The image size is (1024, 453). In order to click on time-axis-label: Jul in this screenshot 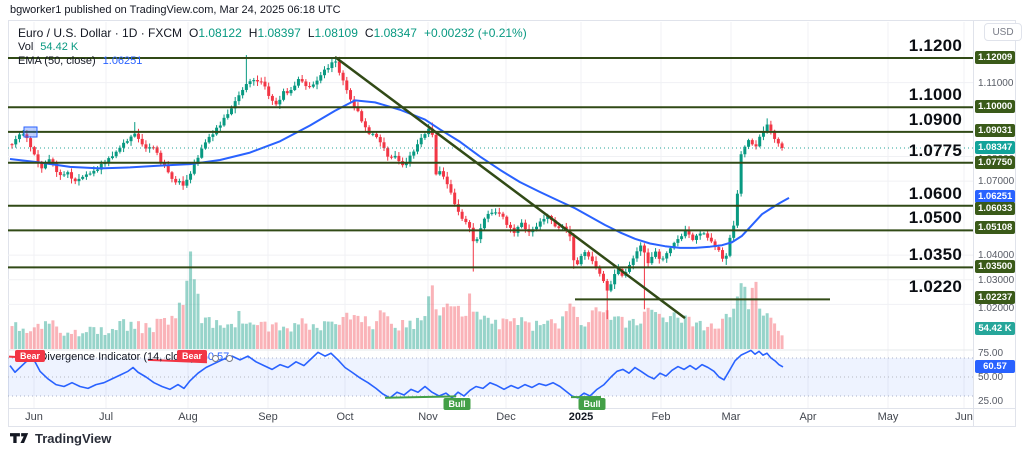, I will do `click(106, 417)`.